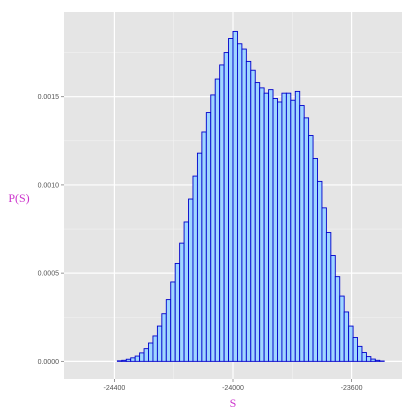  What do you see at coordinates (49, 362) in the screenshot?
I see `y-tick-label: 0.0000` at bounding box center [49, 362].